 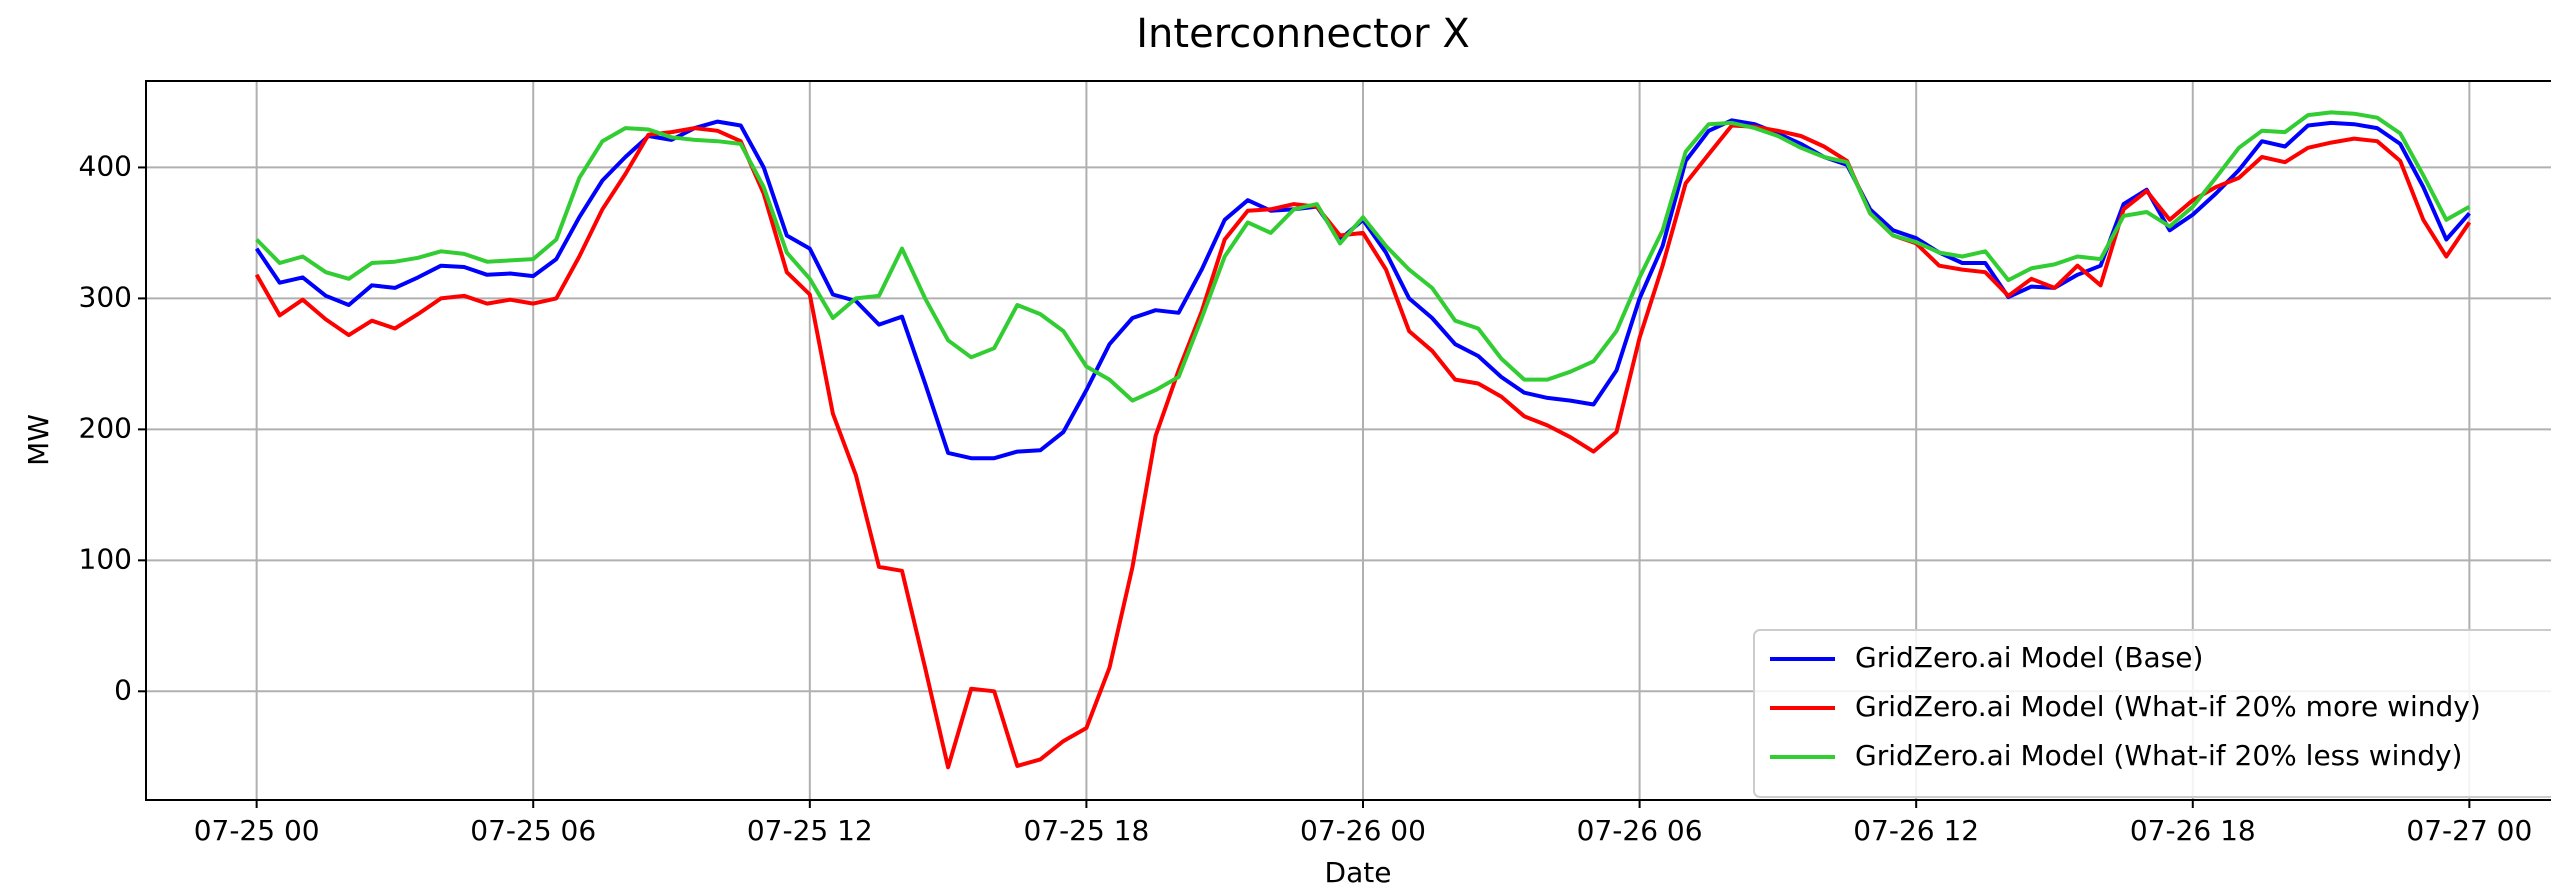 I want to click on x-tick-label: 07-26 00, so click(x=1363, y=830).